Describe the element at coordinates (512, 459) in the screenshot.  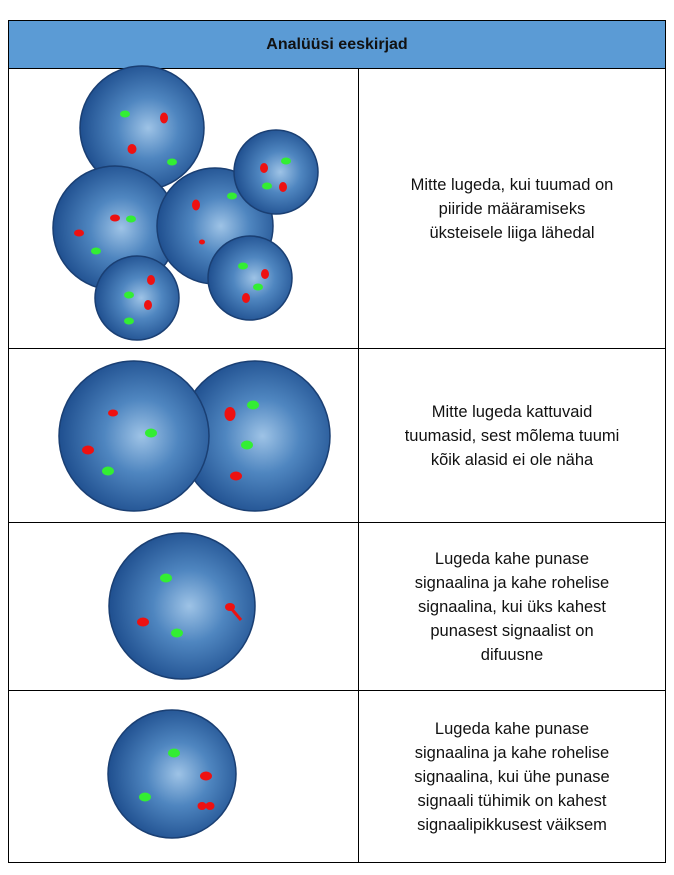
I see `text-line: kõik alasid ei ole näha` at that location.